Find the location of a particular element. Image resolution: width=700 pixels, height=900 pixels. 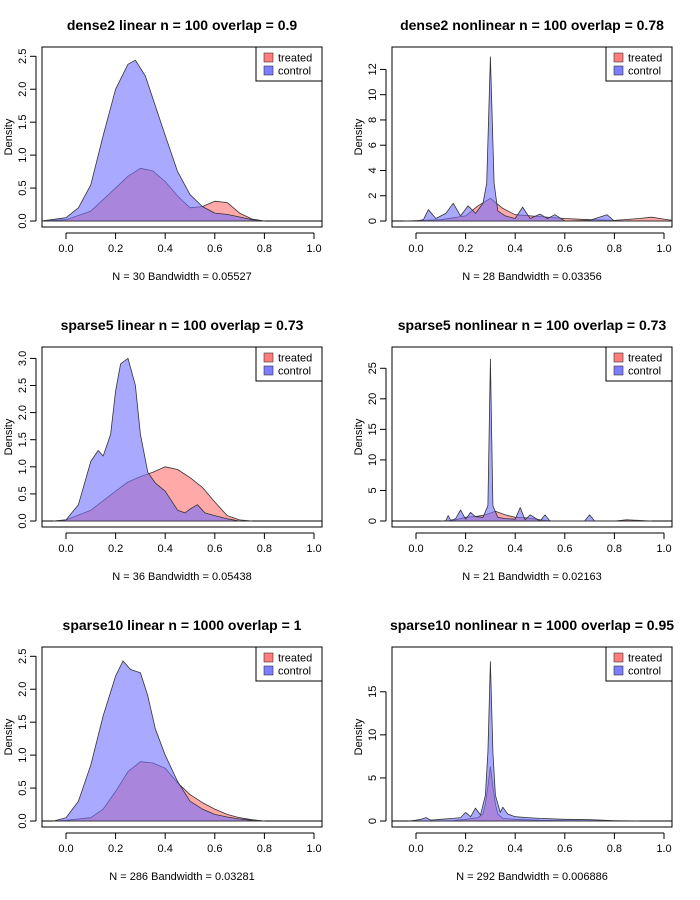

x-tick-label: 0.2 is located at coordinates (115, 249).